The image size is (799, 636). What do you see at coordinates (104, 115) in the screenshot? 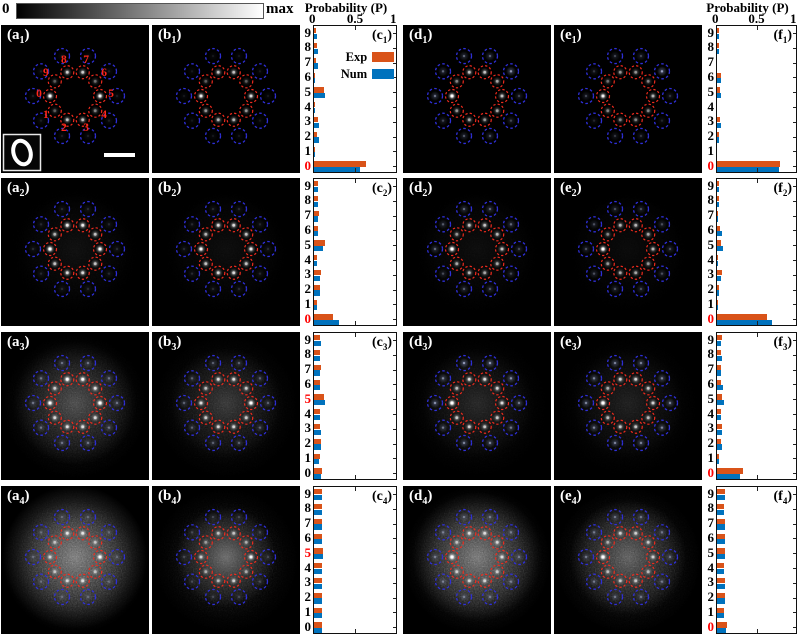
I see `mode-number-label: 4` at bounding box center [104, 115].